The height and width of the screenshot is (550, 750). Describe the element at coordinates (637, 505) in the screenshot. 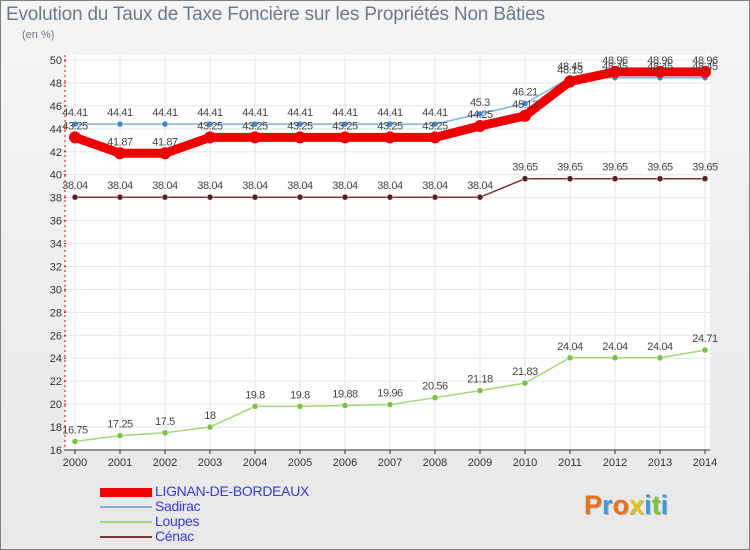

I see `logo-letter: x` at that location.